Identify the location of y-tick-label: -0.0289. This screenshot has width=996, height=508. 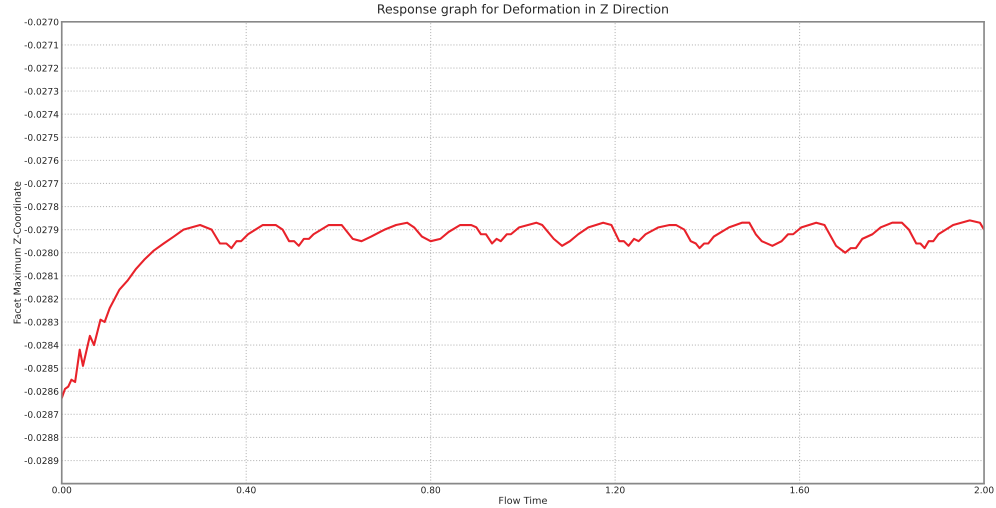
(41, 460).